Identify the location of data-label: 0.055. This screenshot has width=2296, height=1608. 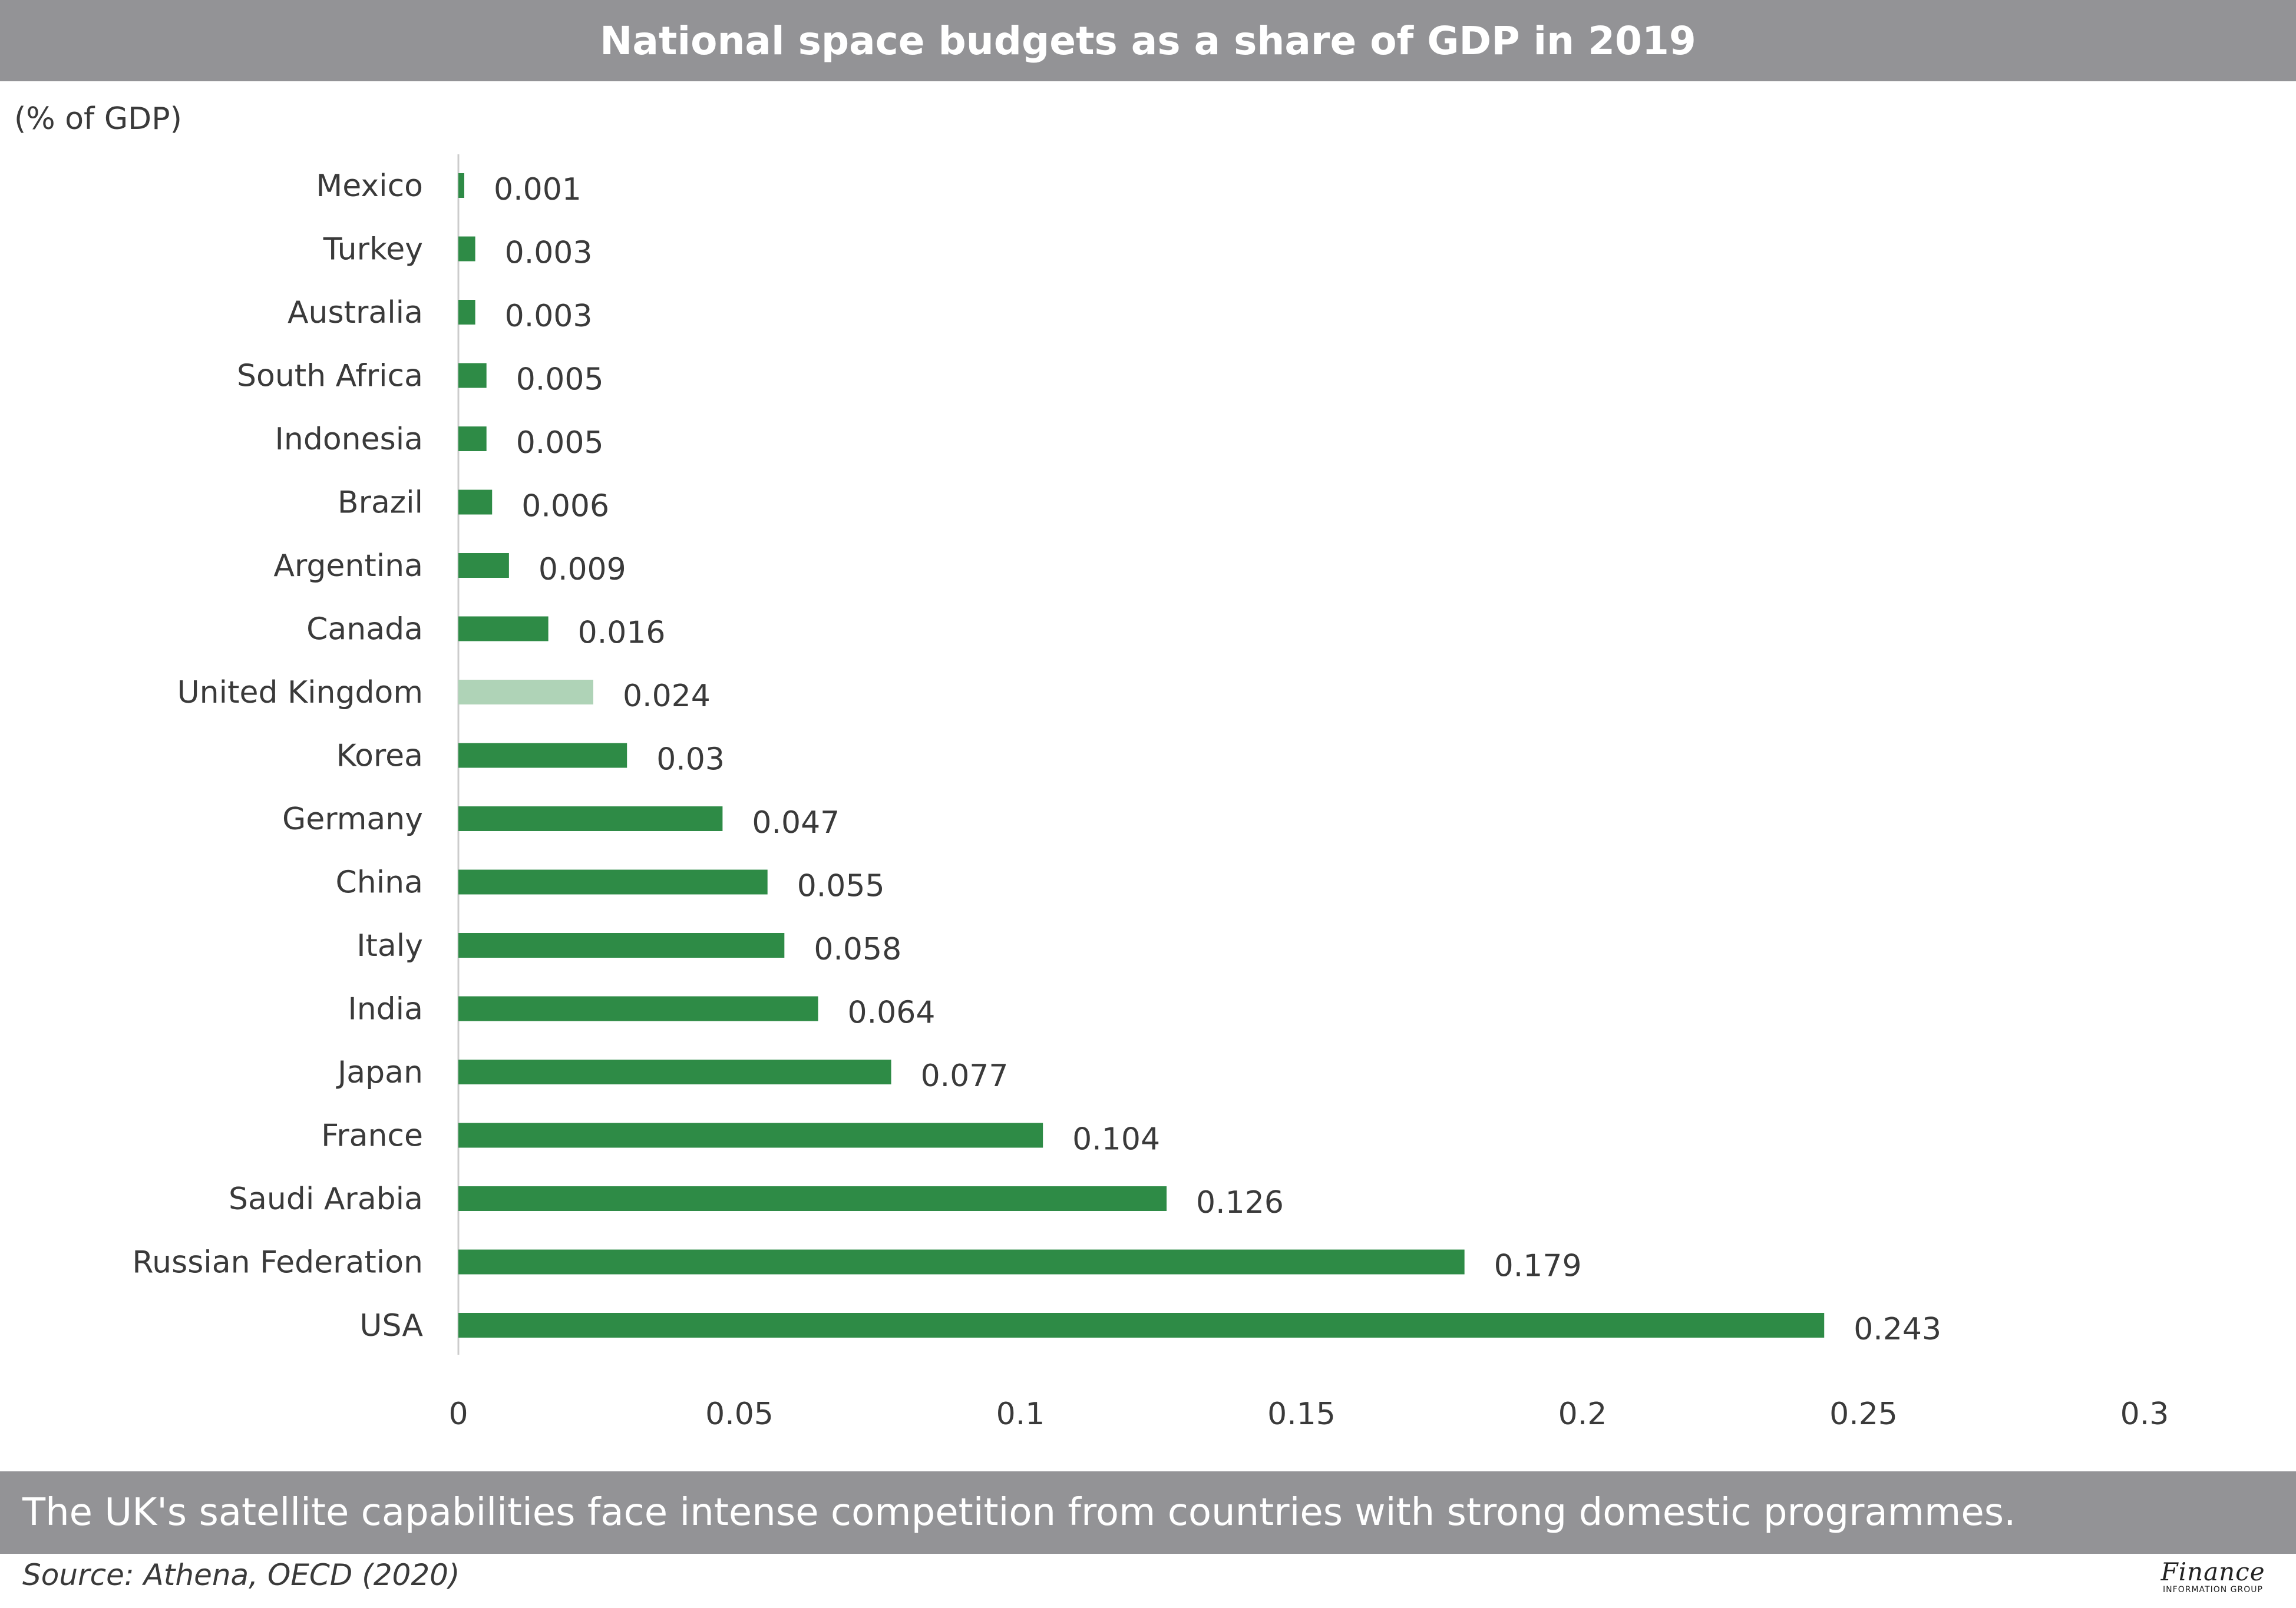
(841, 886).